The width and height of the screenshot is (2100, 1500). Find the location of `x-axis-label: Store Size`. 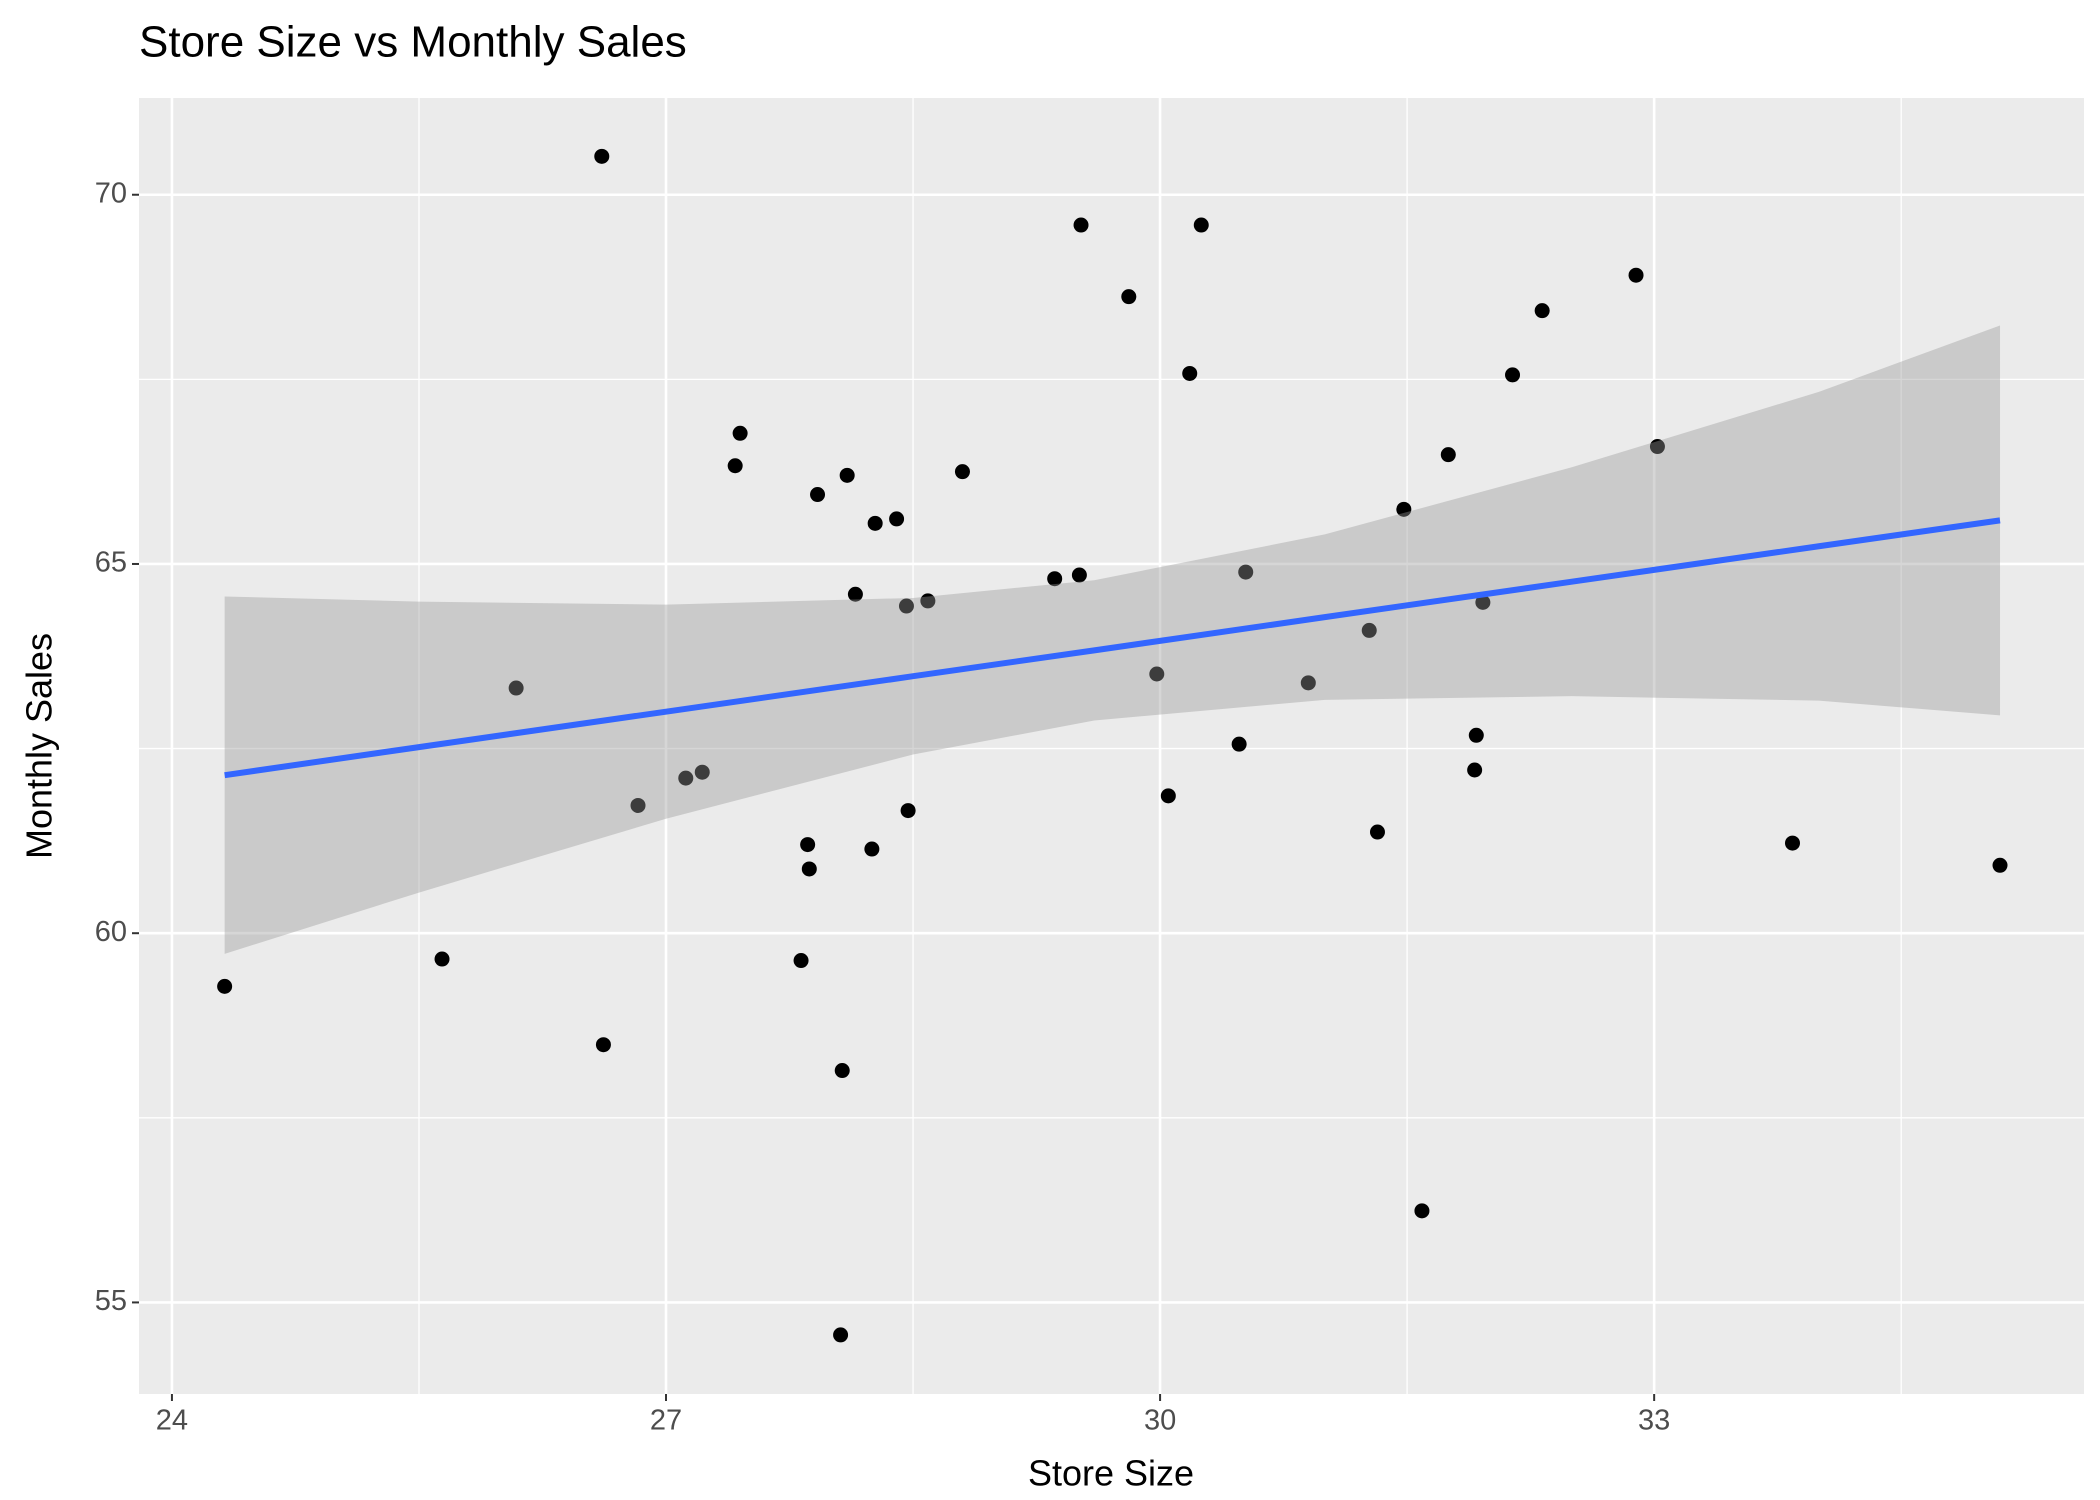

x-axis-label: Store Size is located at coordinates (1111, 1473).